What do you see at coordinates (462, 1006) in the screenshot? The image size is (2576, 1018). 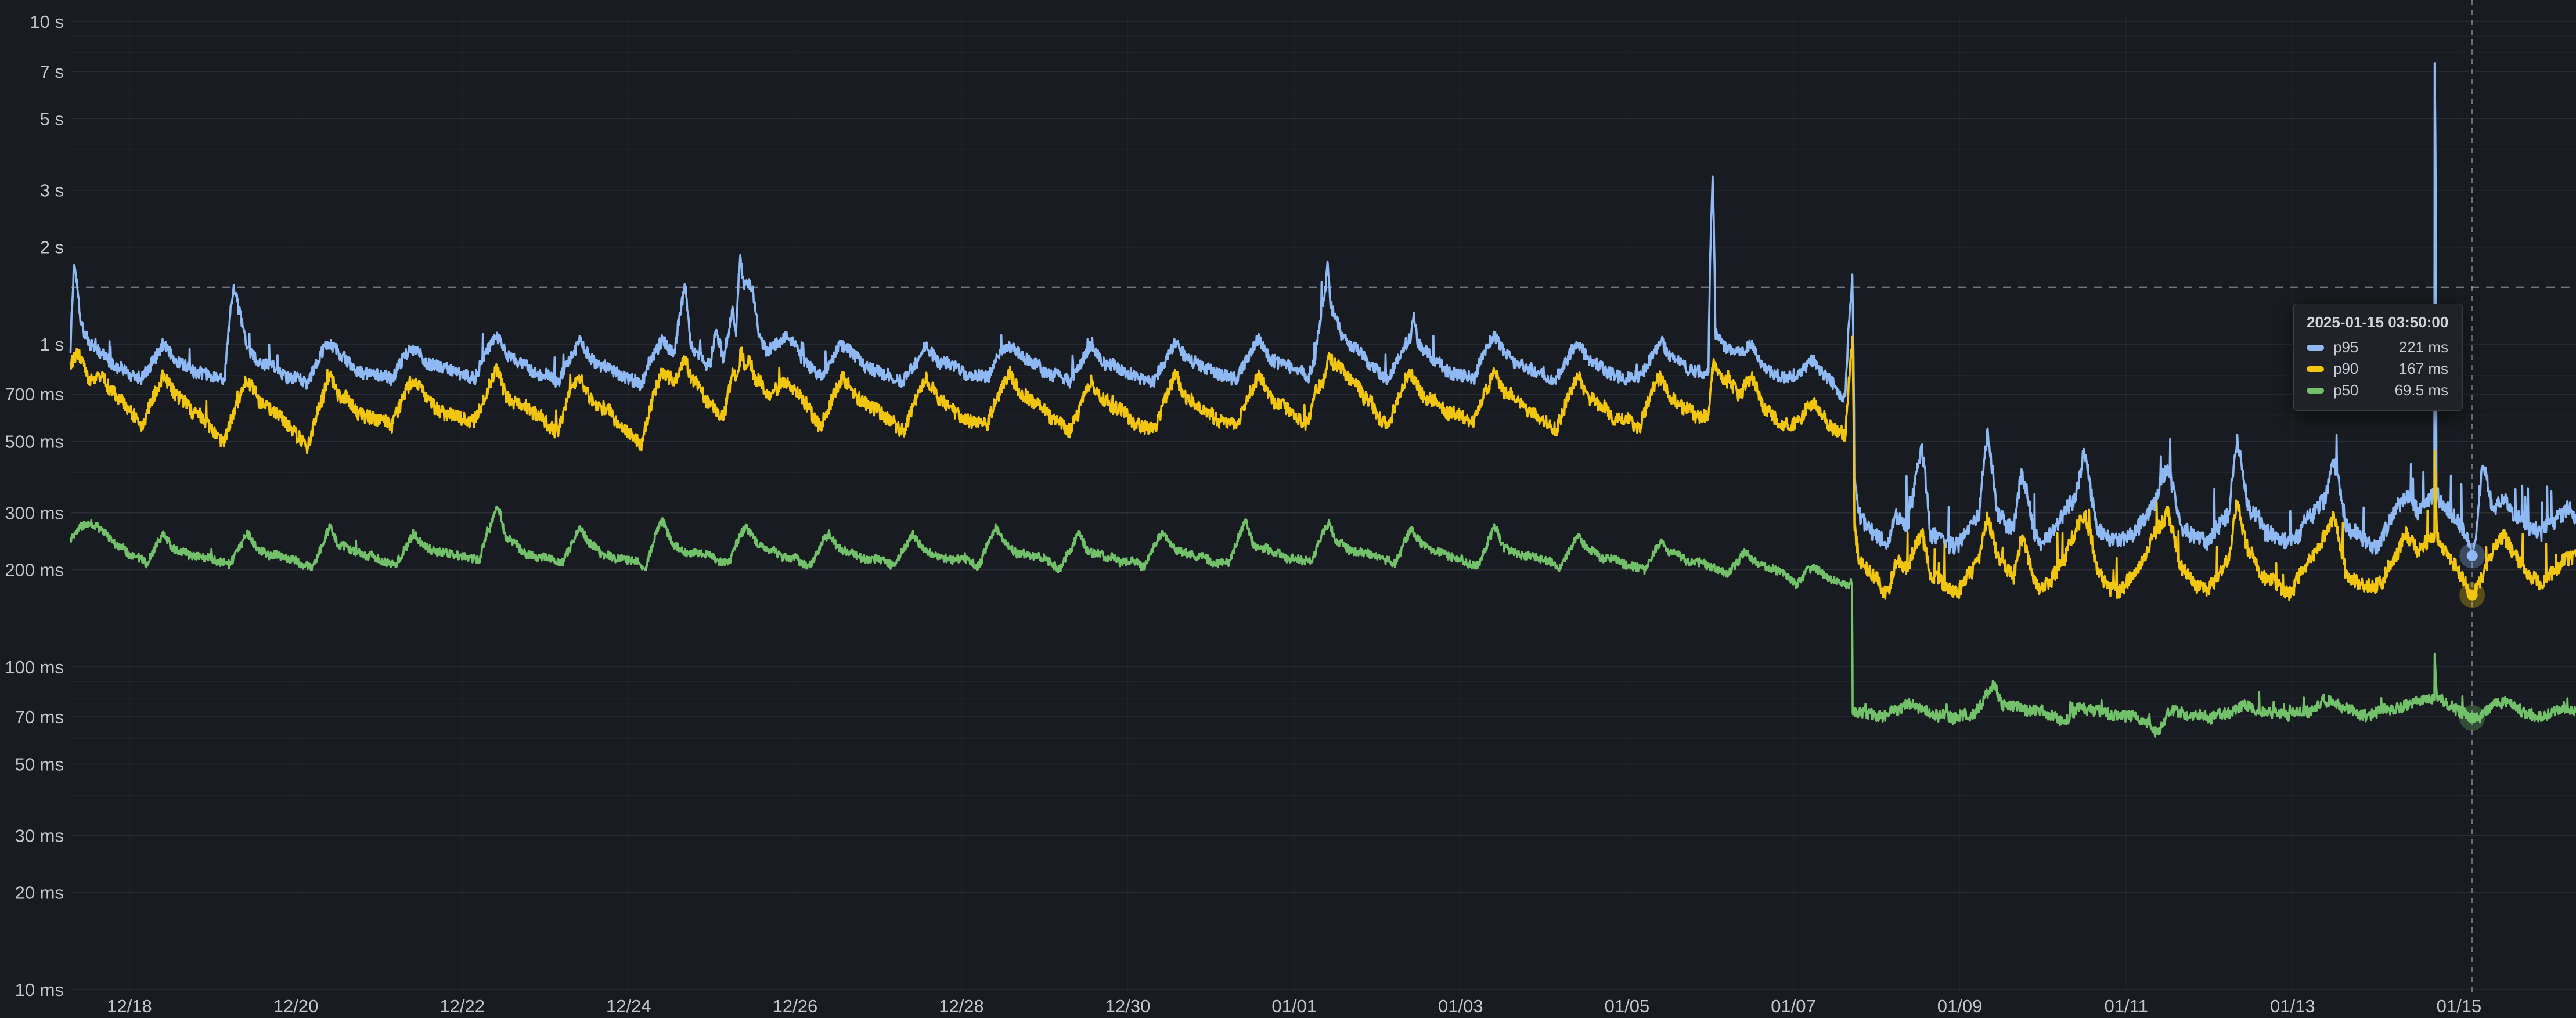 I see `x-tick-label: 12/22` at bounding box center [462, 1006].